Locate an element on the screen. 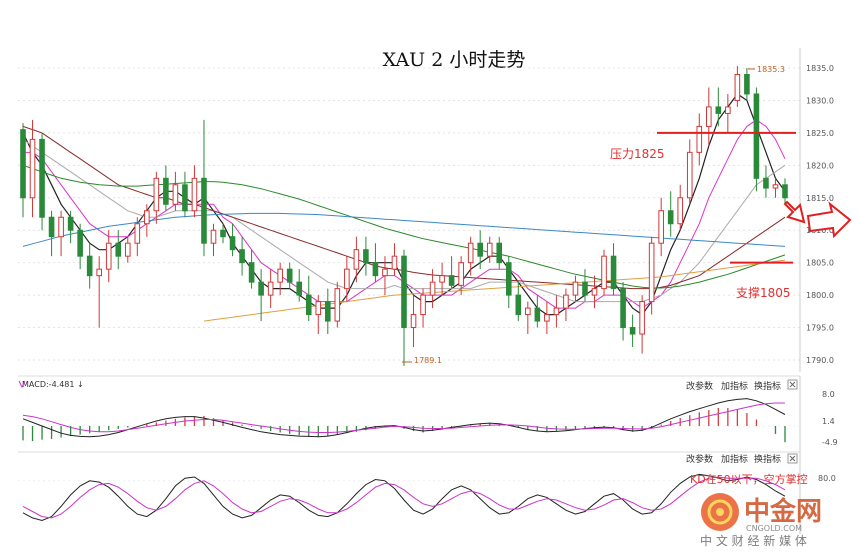 This screenshot has width=858, height=557. price-tick-label: 1805.0 is located at coordinates (820, 263).